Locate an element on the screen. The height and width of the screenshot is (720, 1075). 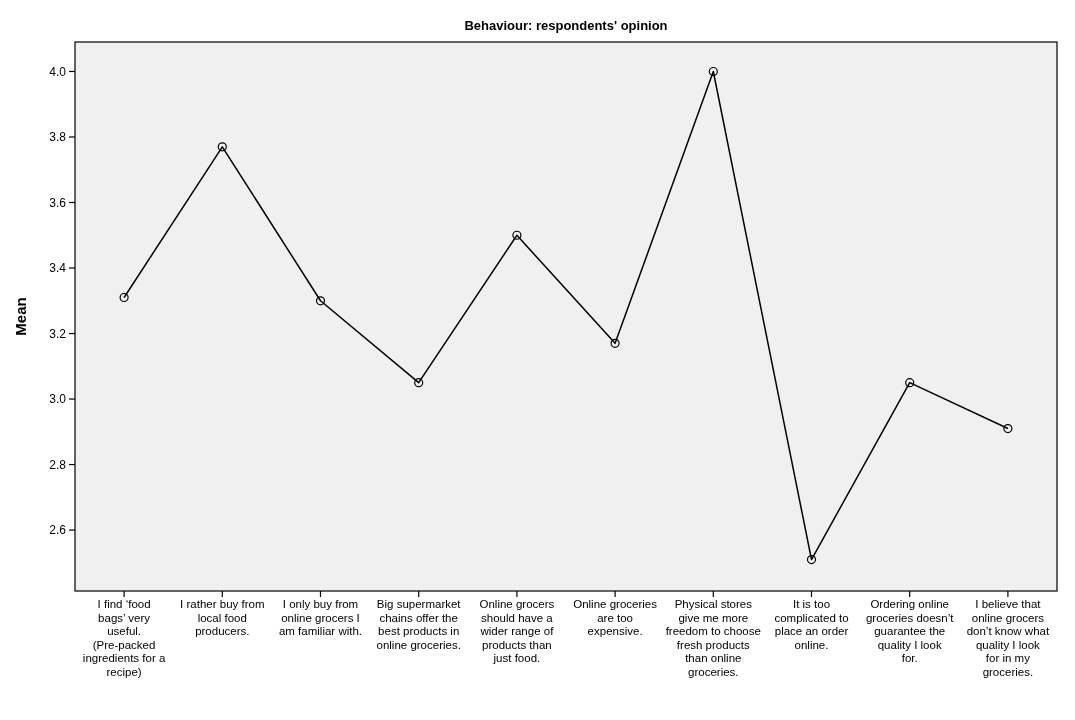
x-tick-label: Online grocers should have a wider range of products than just food. is located at coordinates (517, 631).